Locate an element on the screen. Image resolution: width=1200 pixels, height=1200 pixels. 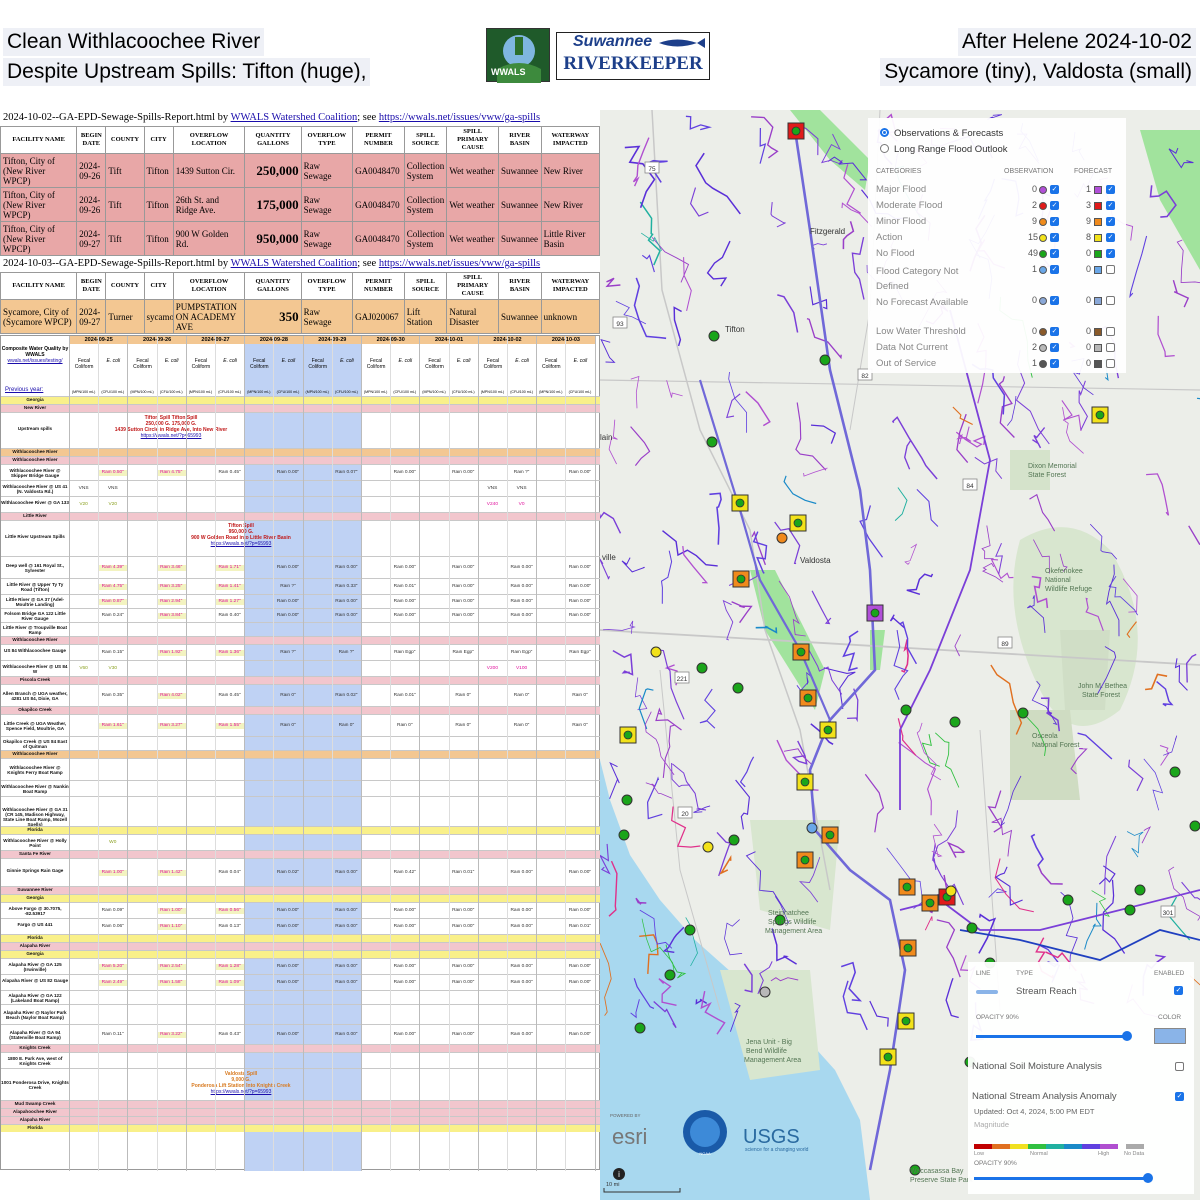
legend-category-label: Major Flood is located at coordinates (901, 189).